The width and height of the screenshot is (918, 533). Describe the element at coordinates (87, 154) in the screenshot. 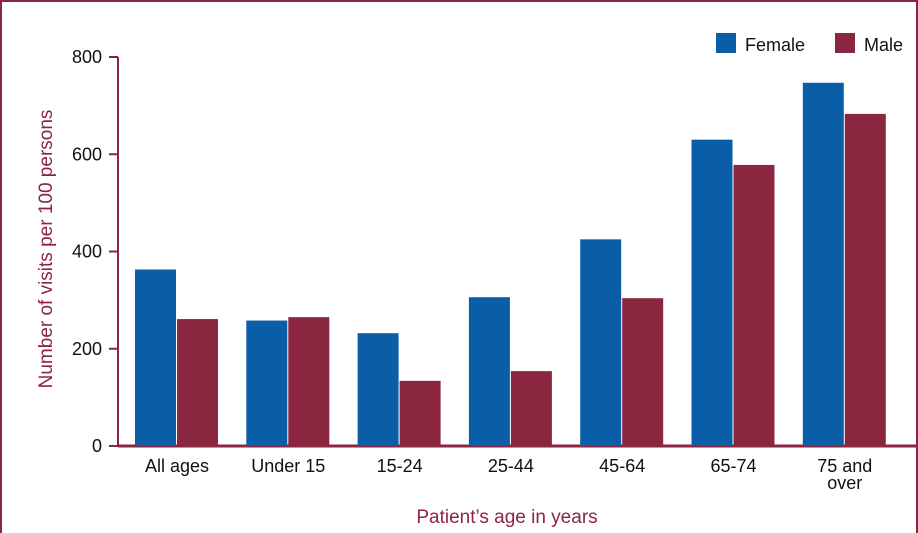

I see `y-tick-label: 600` at that location.